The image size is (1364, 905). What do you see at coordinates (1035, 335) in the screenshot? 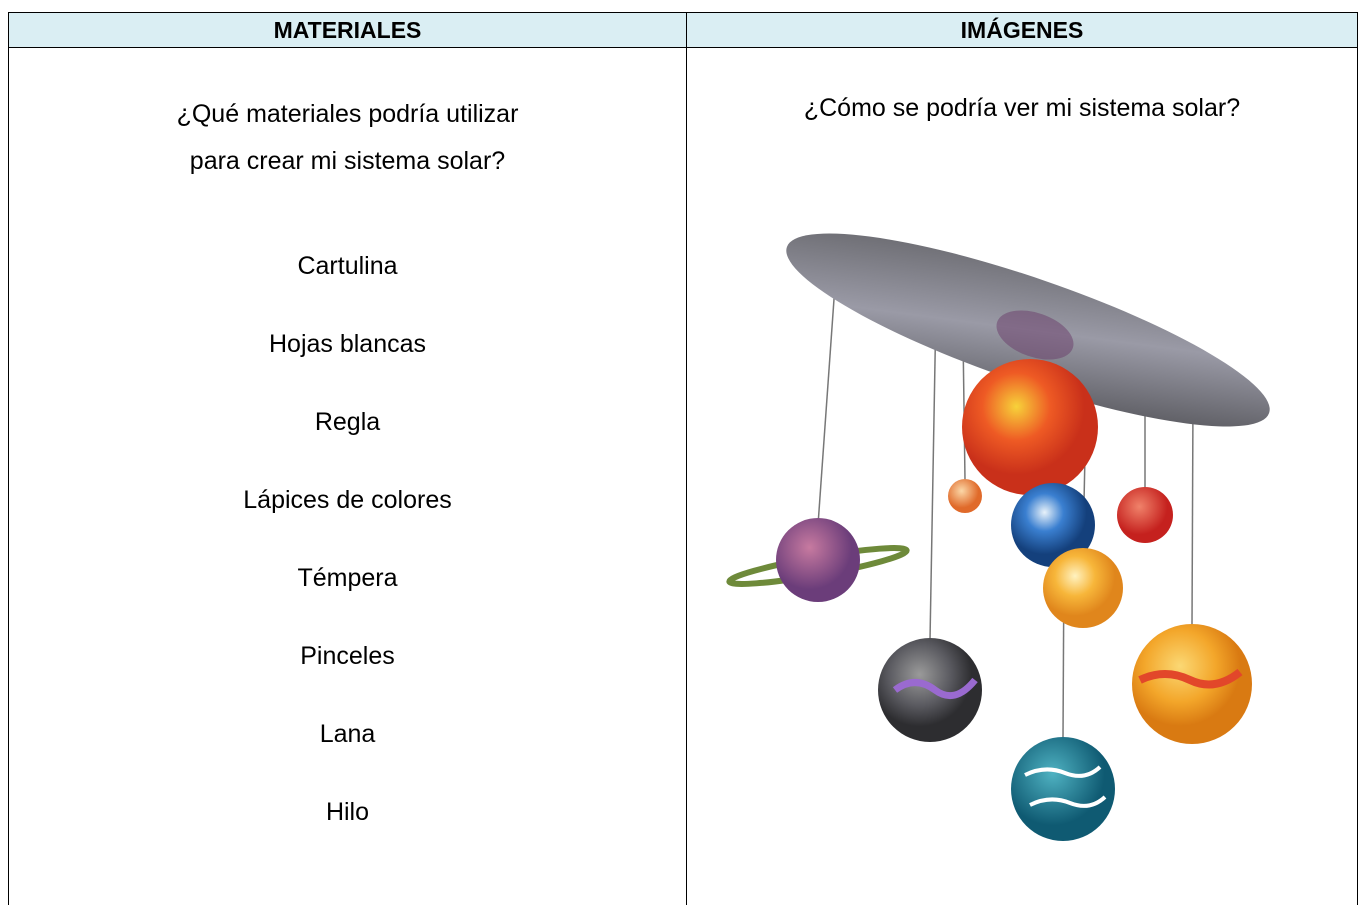
I see `disc-shadow` at bounding box center [1035, 335].